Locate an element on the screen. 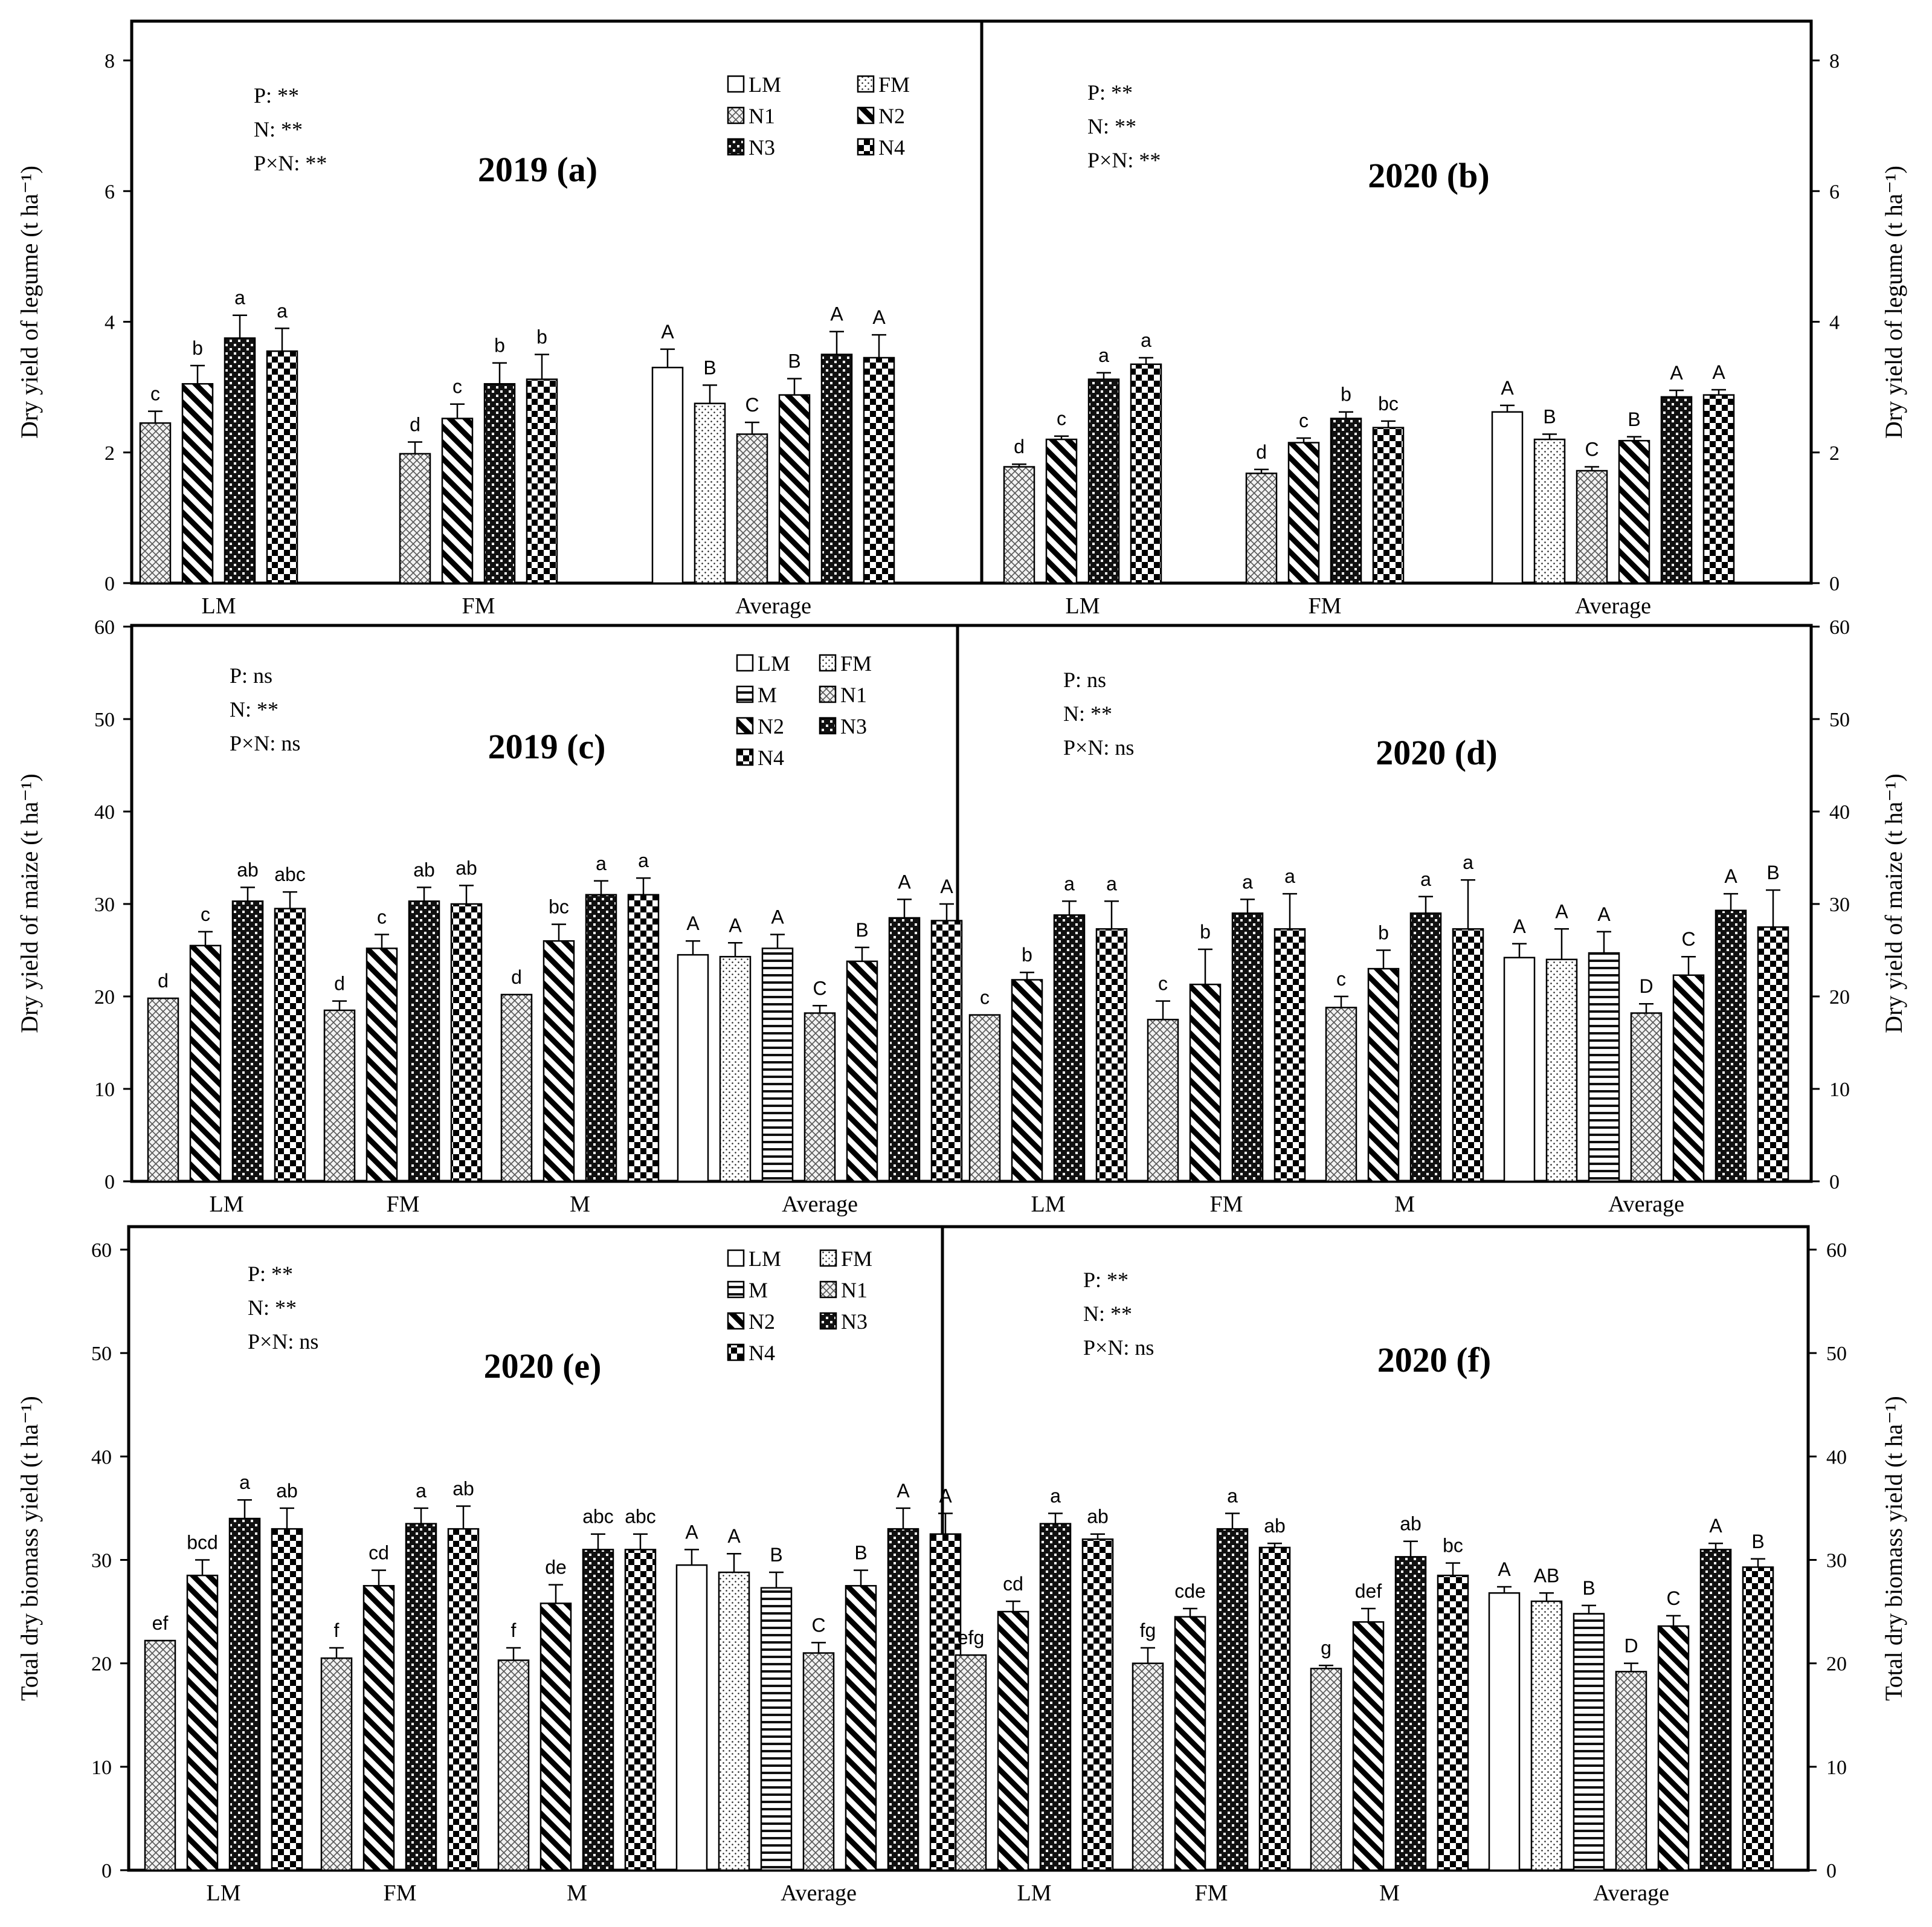  panel-title: 2019 (c) is located at coordinates (547, 746).